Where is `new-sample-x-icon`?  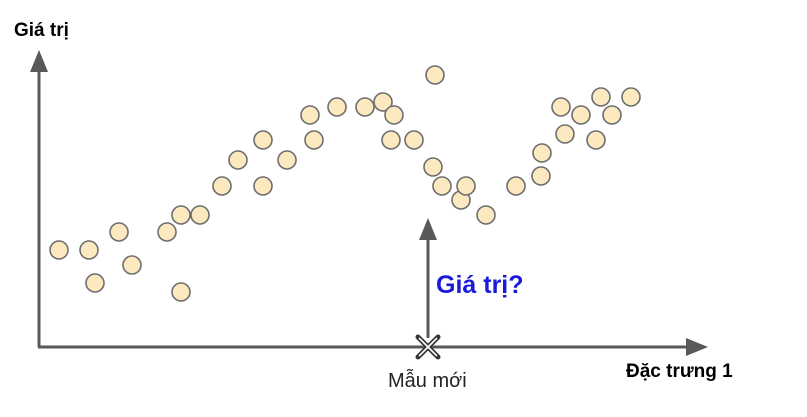
new-sample-x-icon is located at coordinates (428, 347).